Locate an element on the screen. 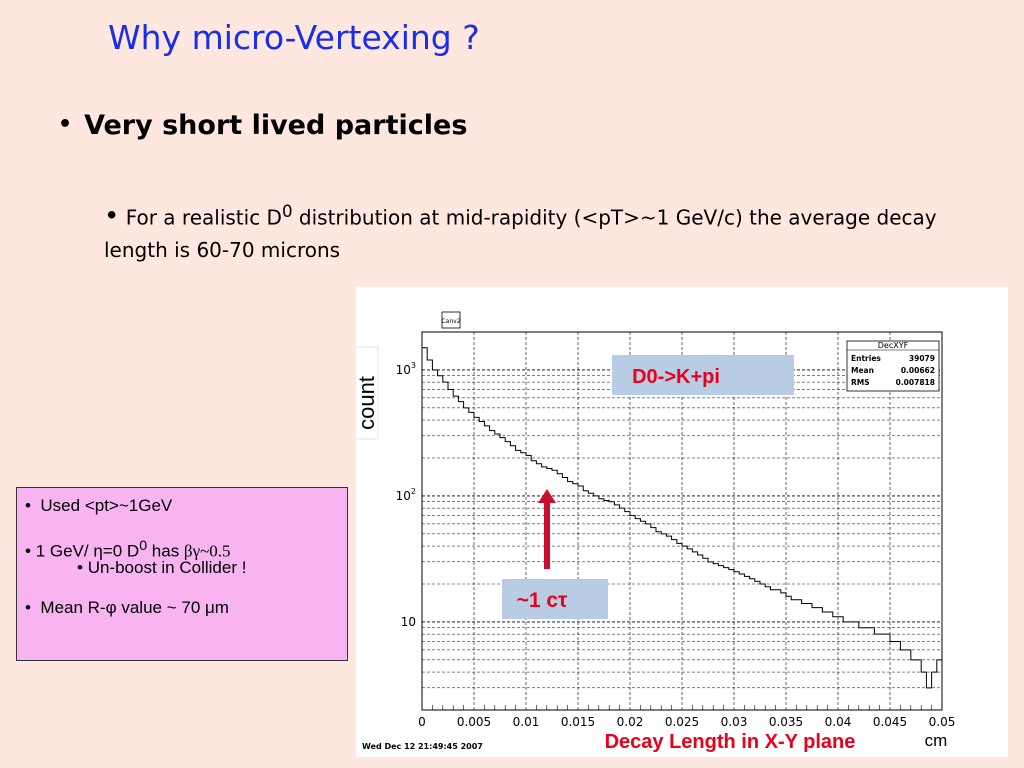 The height and width of the screenshot is (768, 1024). pad-label-box is located at coordinates (451, 320).